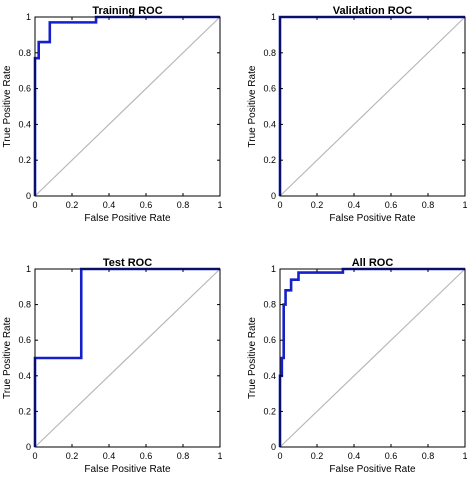 The height and width of the screenshot is (485, 473). I want to click on all-y-tick-label: 0.8, so click(269, 305).